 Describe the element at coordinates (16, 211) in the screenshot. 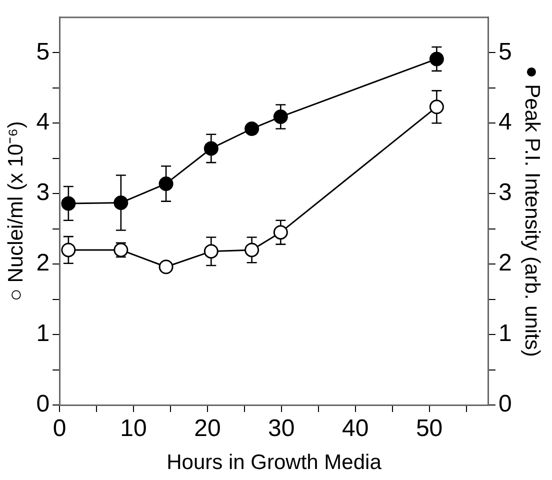

I see `y-axis-title: ○ Nuclei/ml (x 10⁻⁶)` at that location.